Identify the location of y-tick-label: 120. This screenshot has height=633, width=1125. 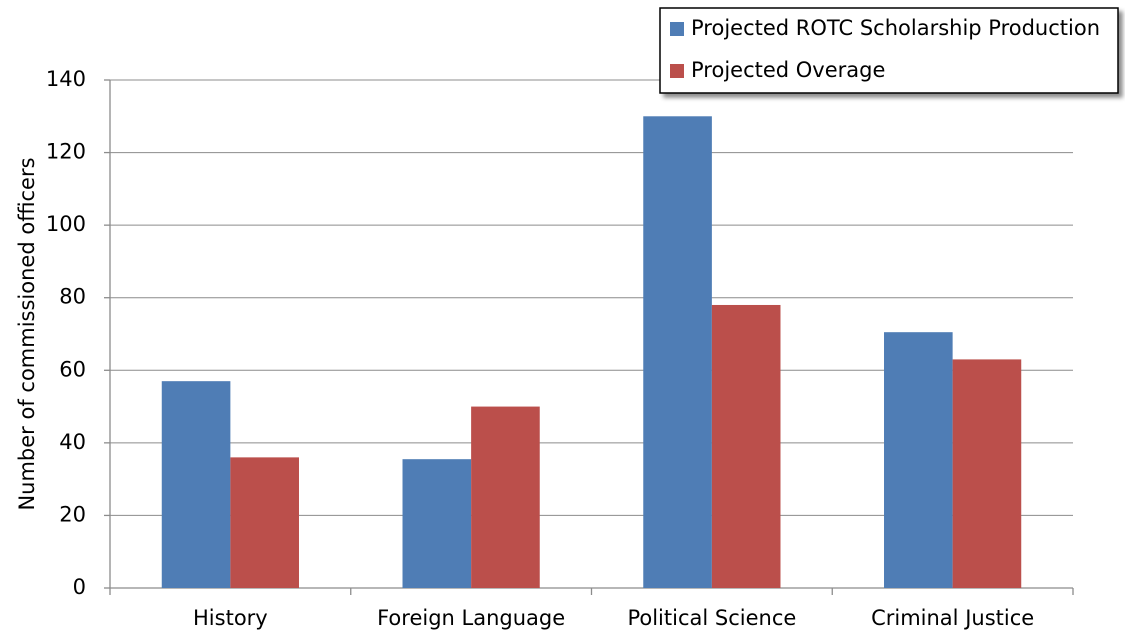
(66, 152).